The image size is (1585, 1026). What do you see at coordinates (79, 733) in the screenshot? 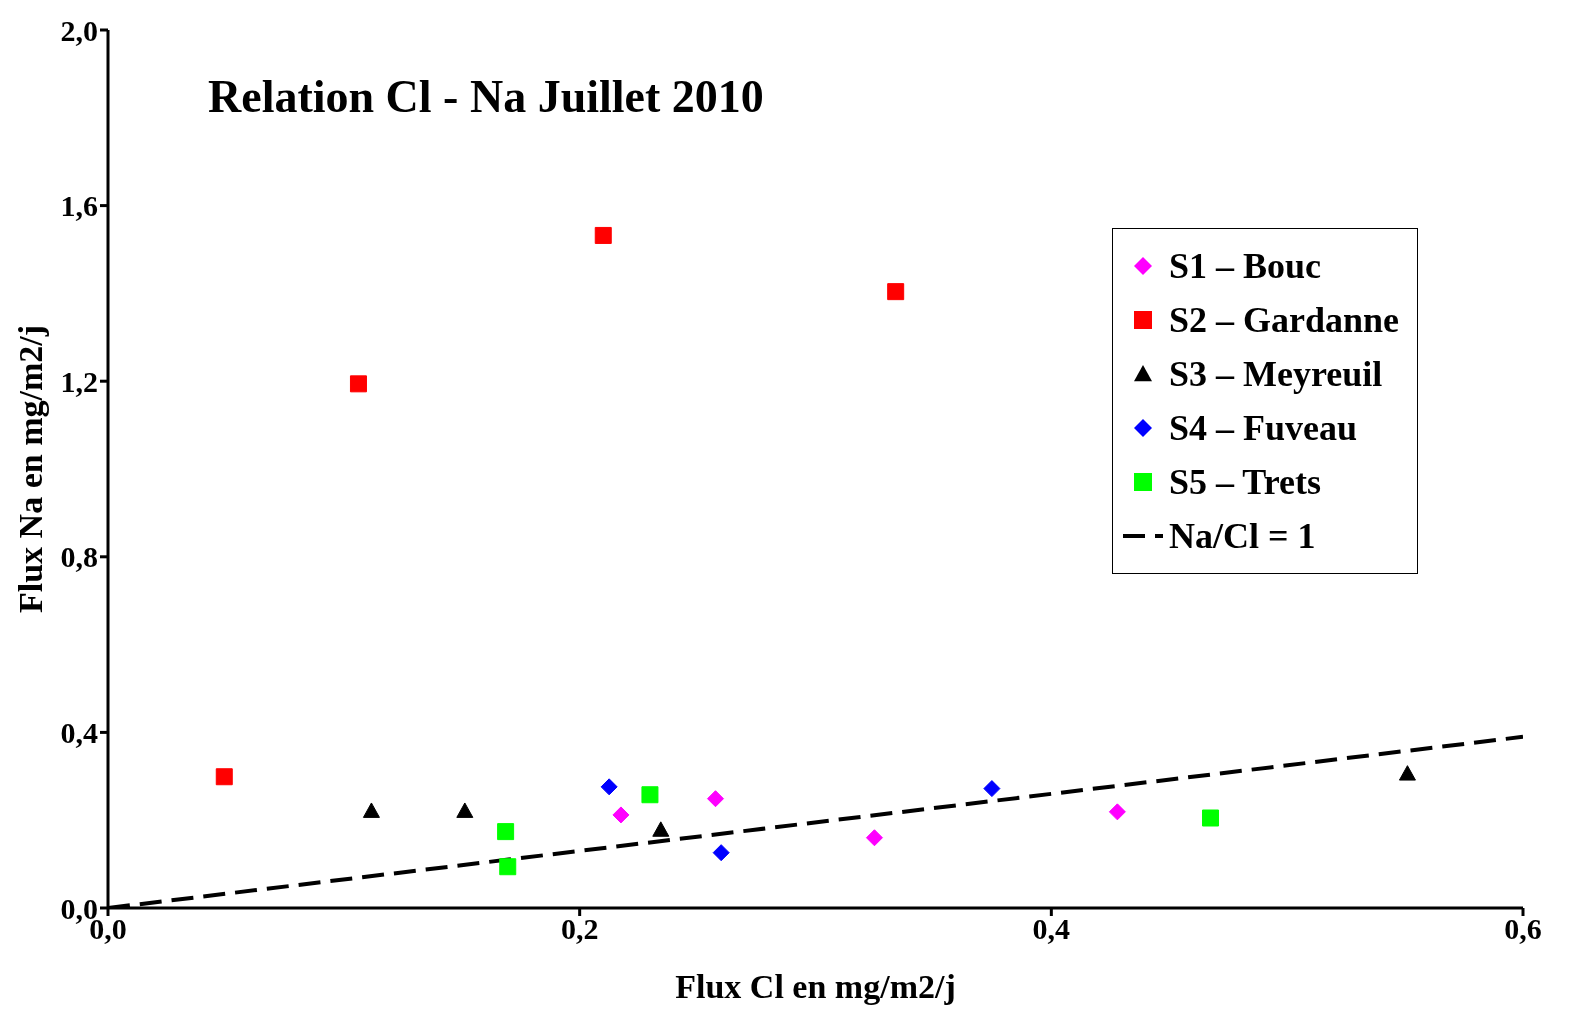
I see `y-tick-label: 0,4` at bounding box center [79, 733].